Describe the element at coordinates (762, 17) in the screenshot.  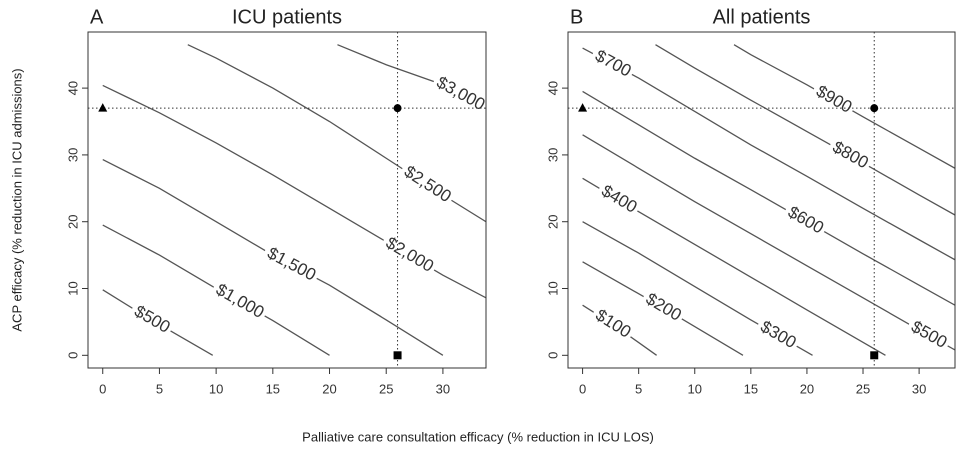
I see `panel-title: All patients` at that location.